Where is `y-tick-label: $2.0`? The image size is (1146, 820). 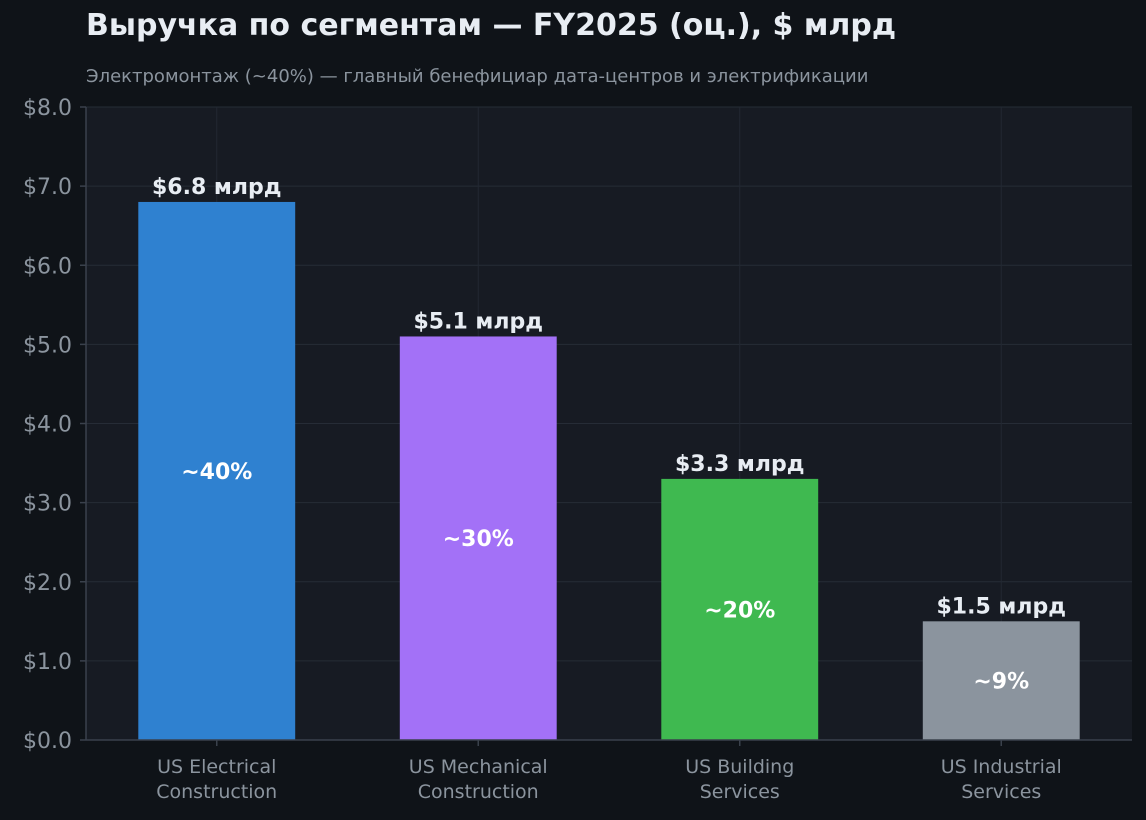 y-tick-label: $2.0 is located at coordinates (47, 583).